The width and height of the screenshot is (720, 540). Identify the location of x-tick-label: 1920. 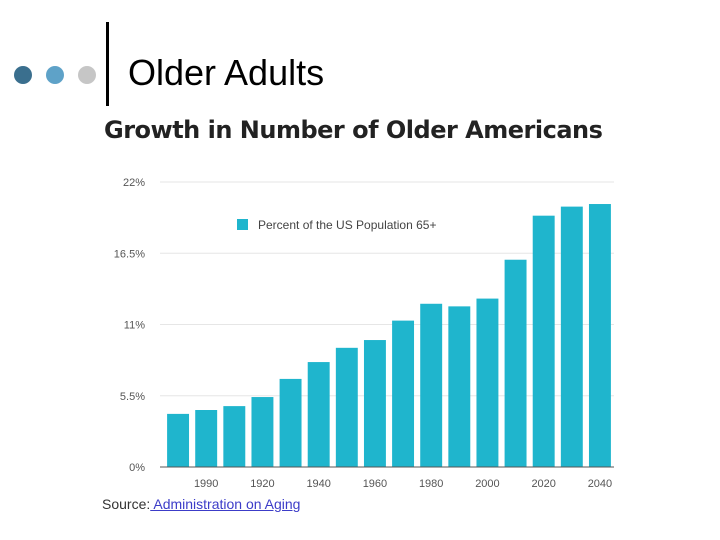
(262, 484).